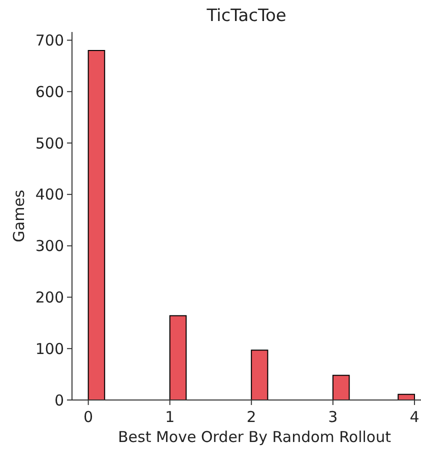 The width and height of the screenshot is (421, 450). I want to click on x-tick-label: 3, so click(333, 417).